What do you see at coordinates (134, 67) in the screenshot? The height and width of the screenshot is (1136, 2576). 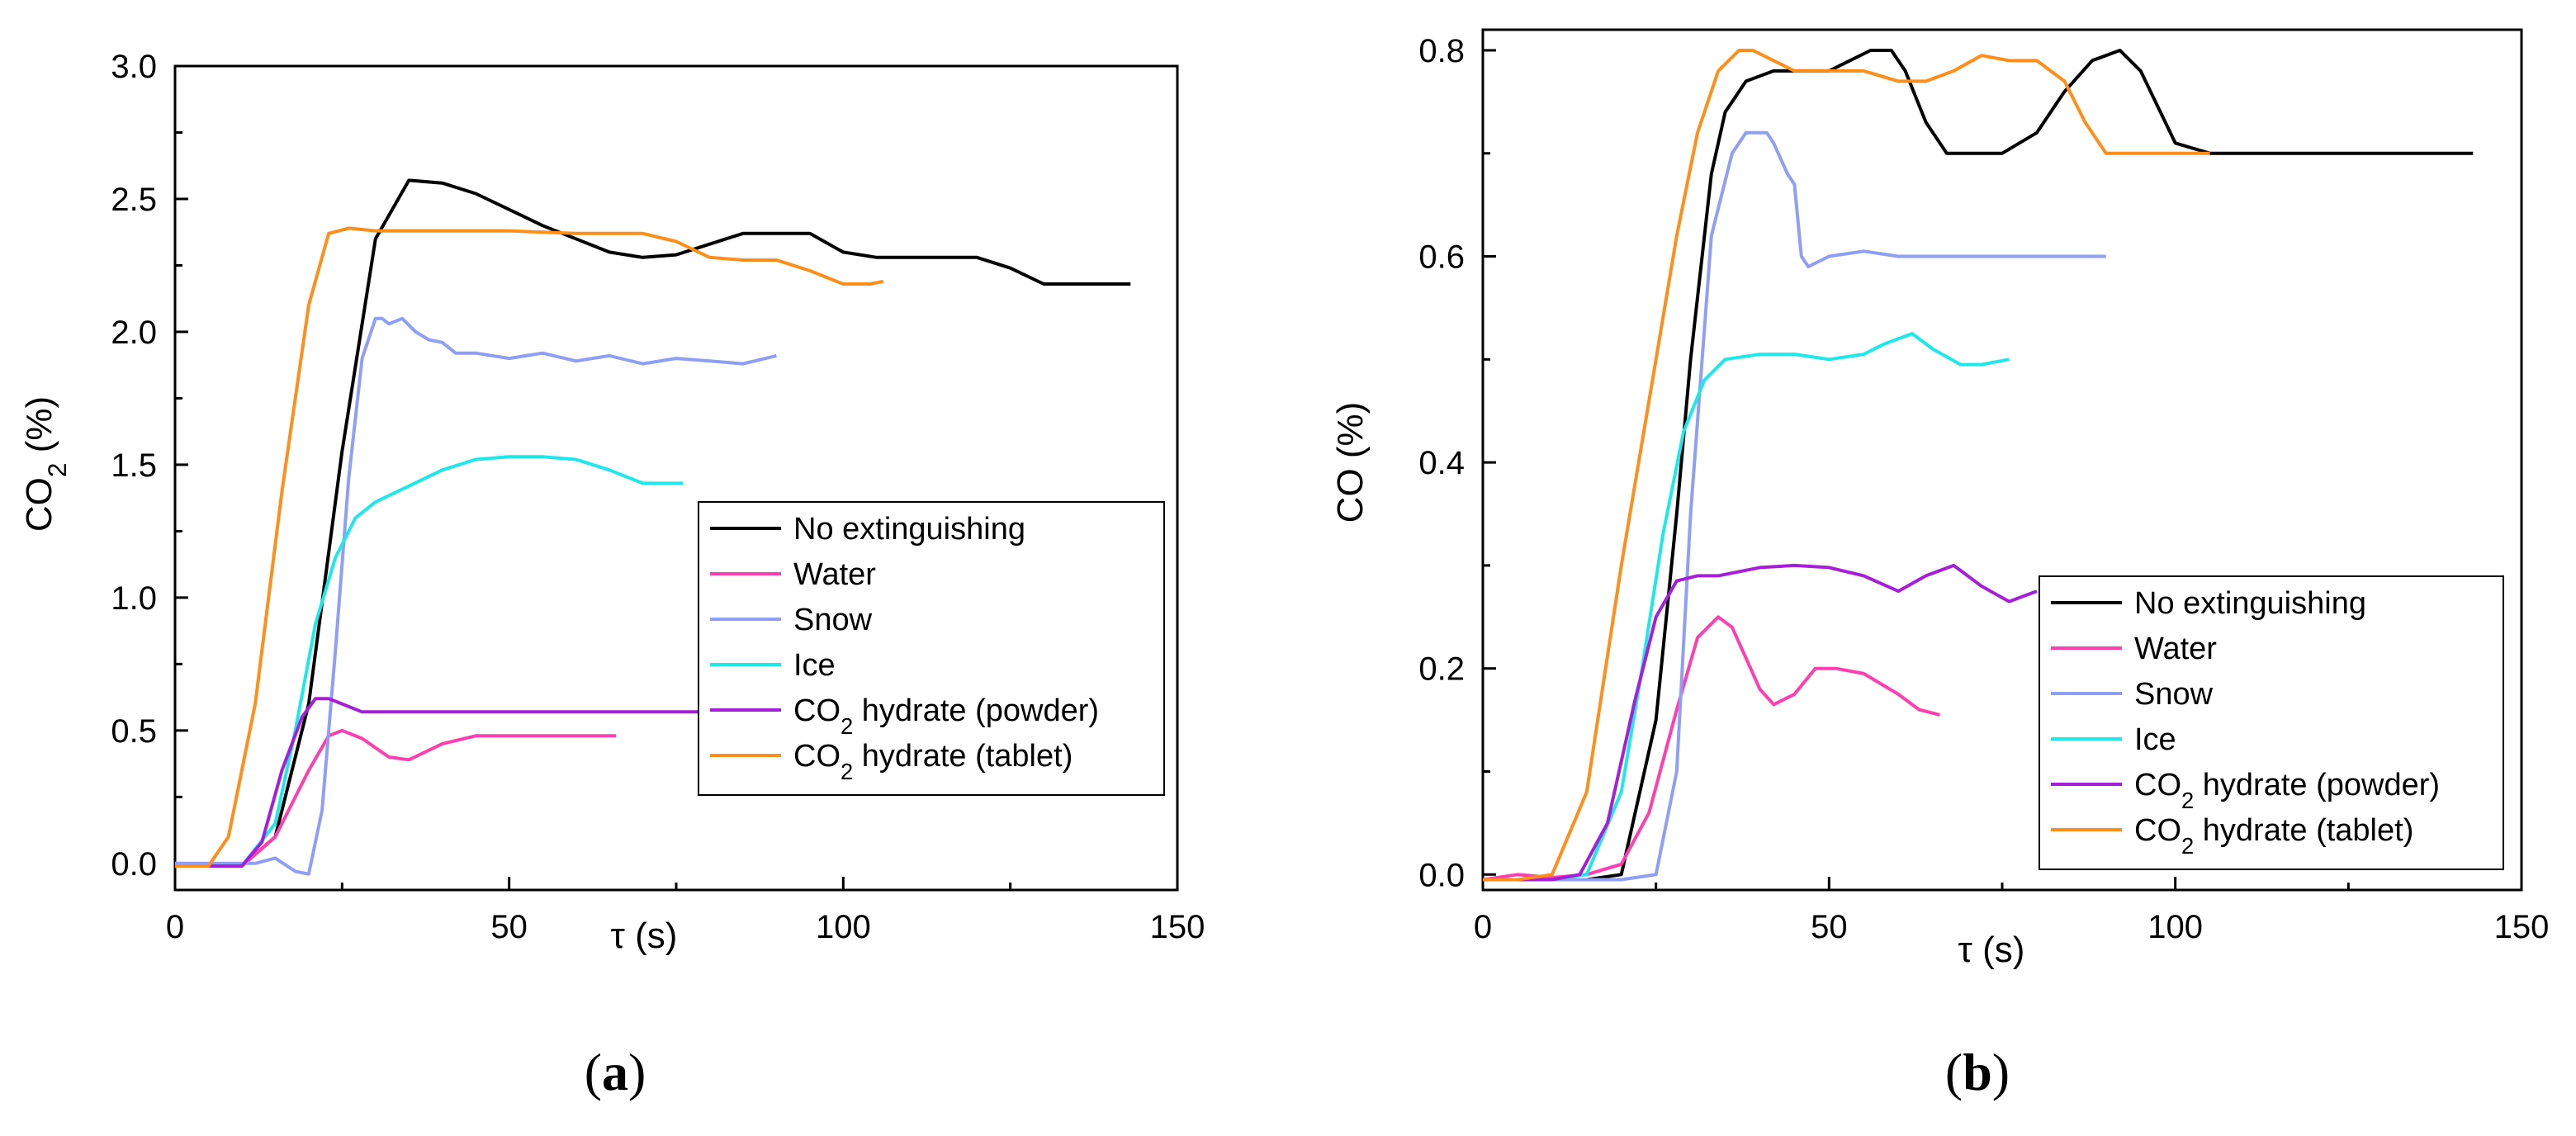 I see `y-tick-label: 3.0` at bounding box center [134, 67].